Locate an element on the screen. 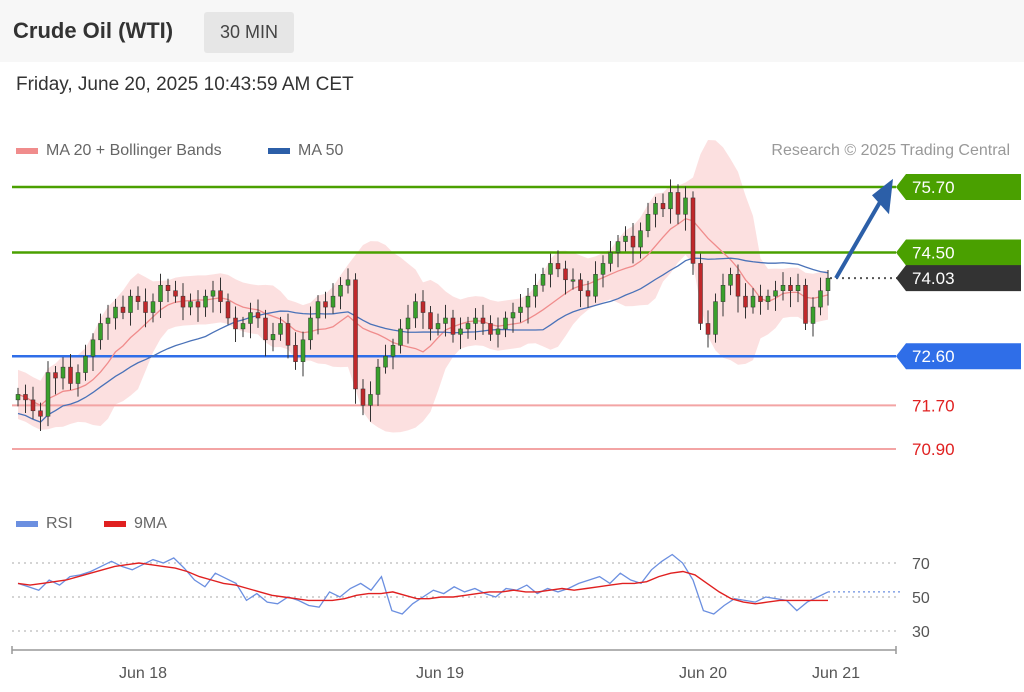 The height and width of the screenshot is (692, 1024). x-tick-label: Jun 20 is located at coordinates (703, 673).